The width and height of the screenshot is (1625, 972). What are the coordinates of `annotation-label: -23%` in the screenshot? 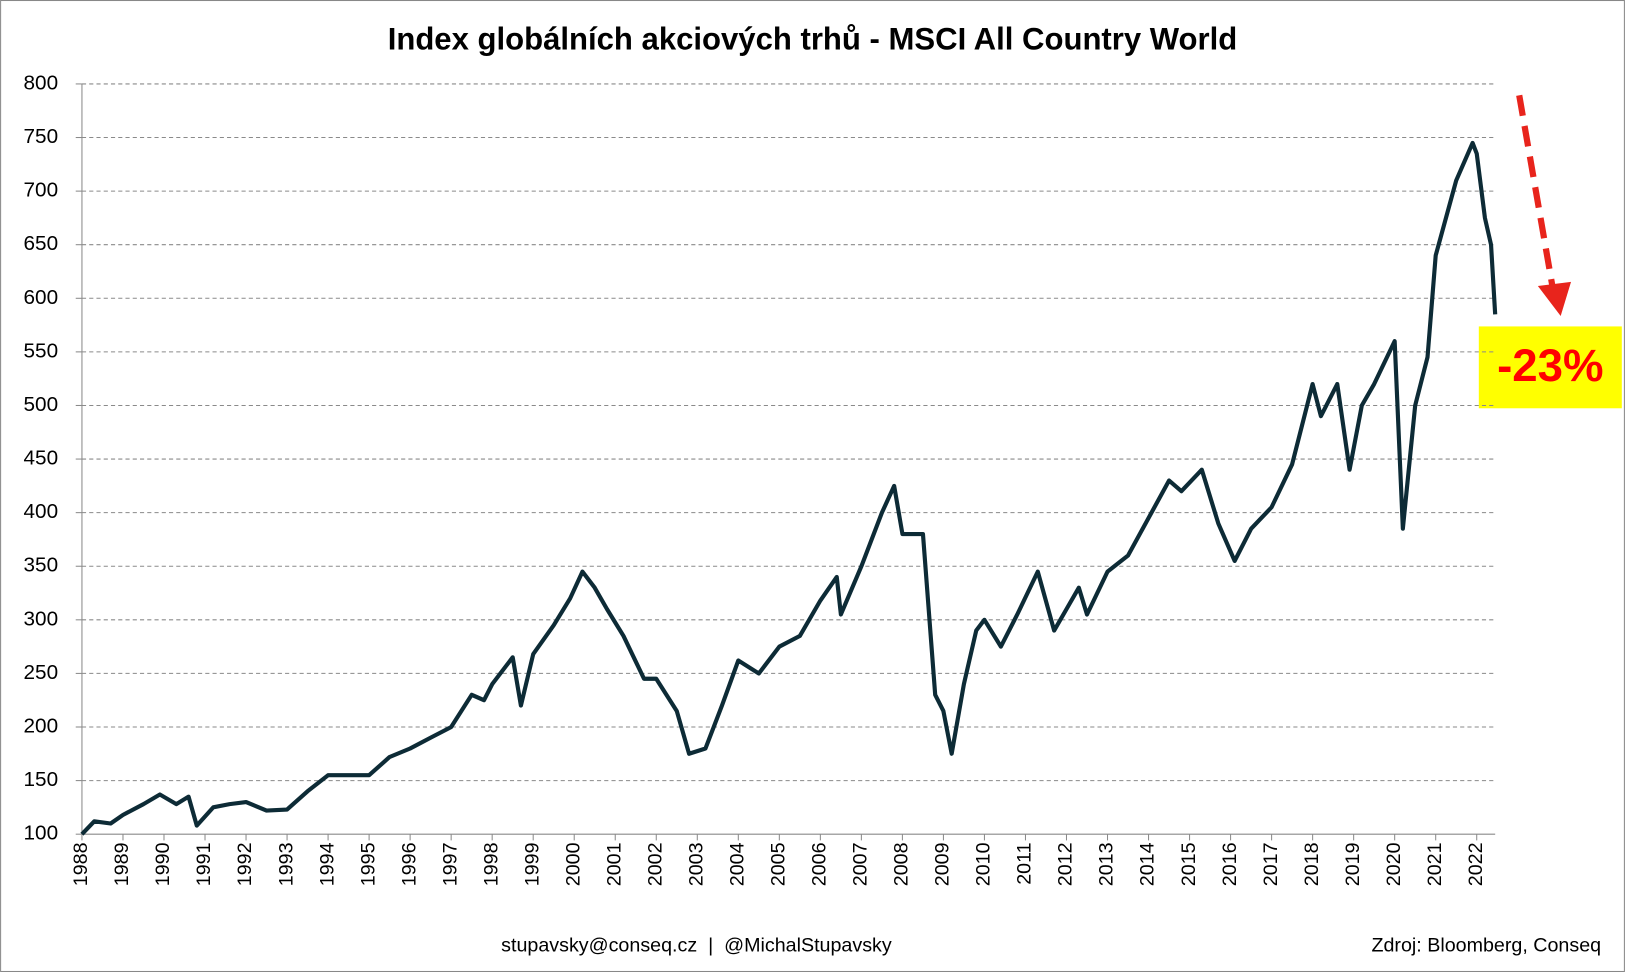 It's located at (1550, 365).